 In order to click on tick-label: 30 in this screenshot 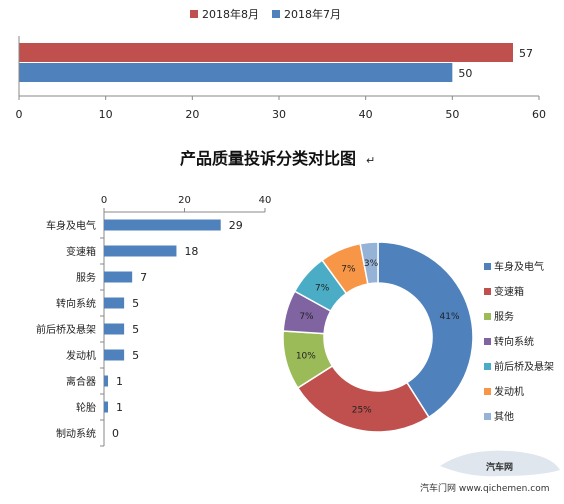, I will do `click(279, 114)`.